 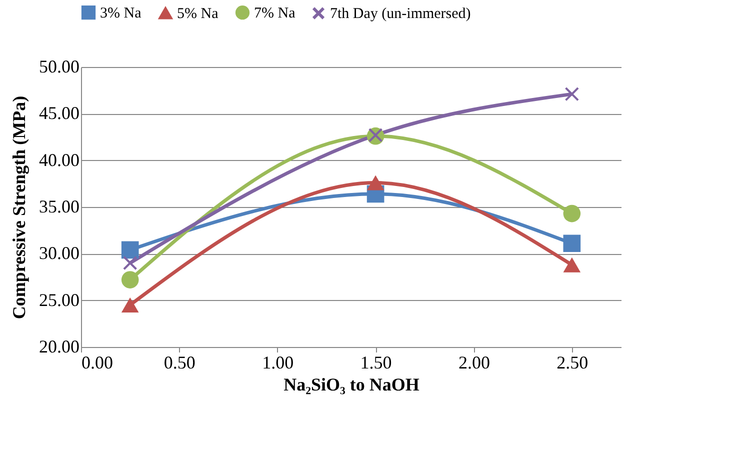 I want to click on x-axis-title: Na₂SiO₃ to NaOH, so click(x=352, y=384).